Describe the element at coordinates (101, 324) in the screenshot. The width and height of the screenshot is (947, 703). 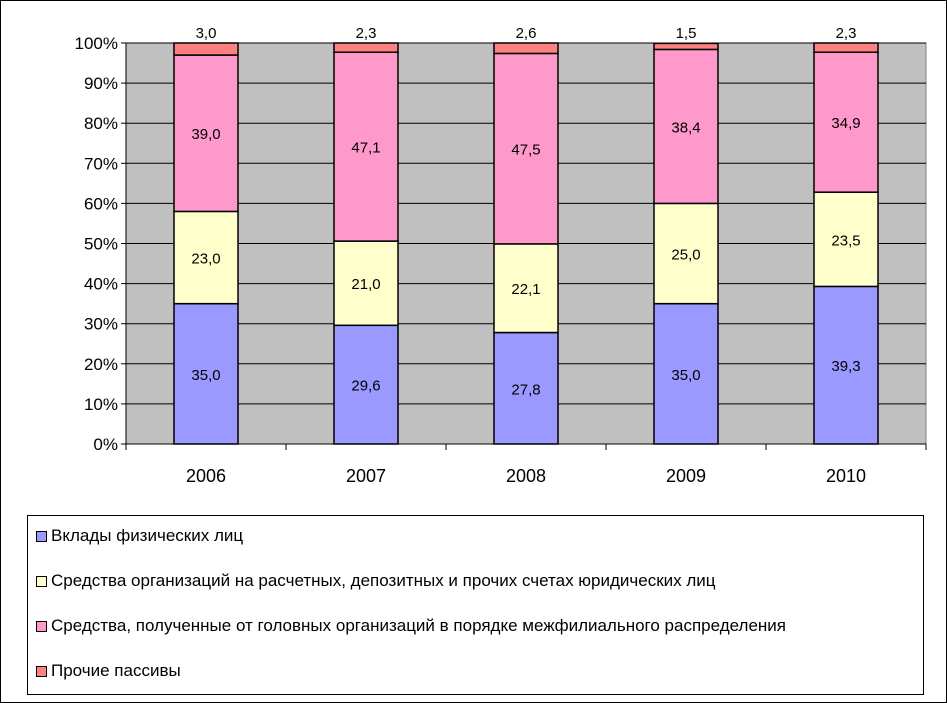
I see `y-tick-label: 30%` at that location.